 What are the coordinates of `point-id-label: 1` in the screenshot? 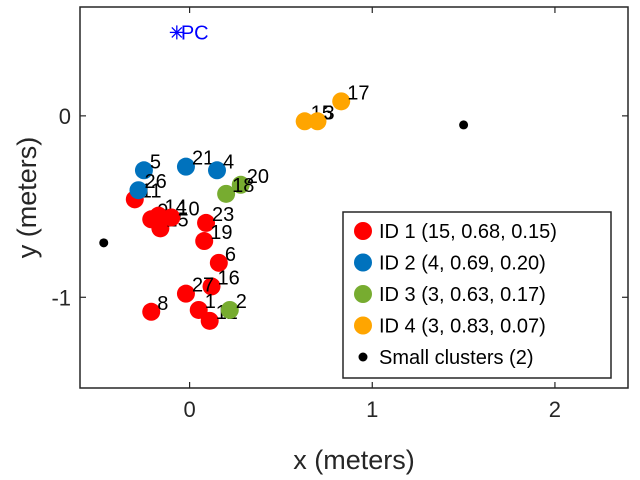 It's located at (210, 302).